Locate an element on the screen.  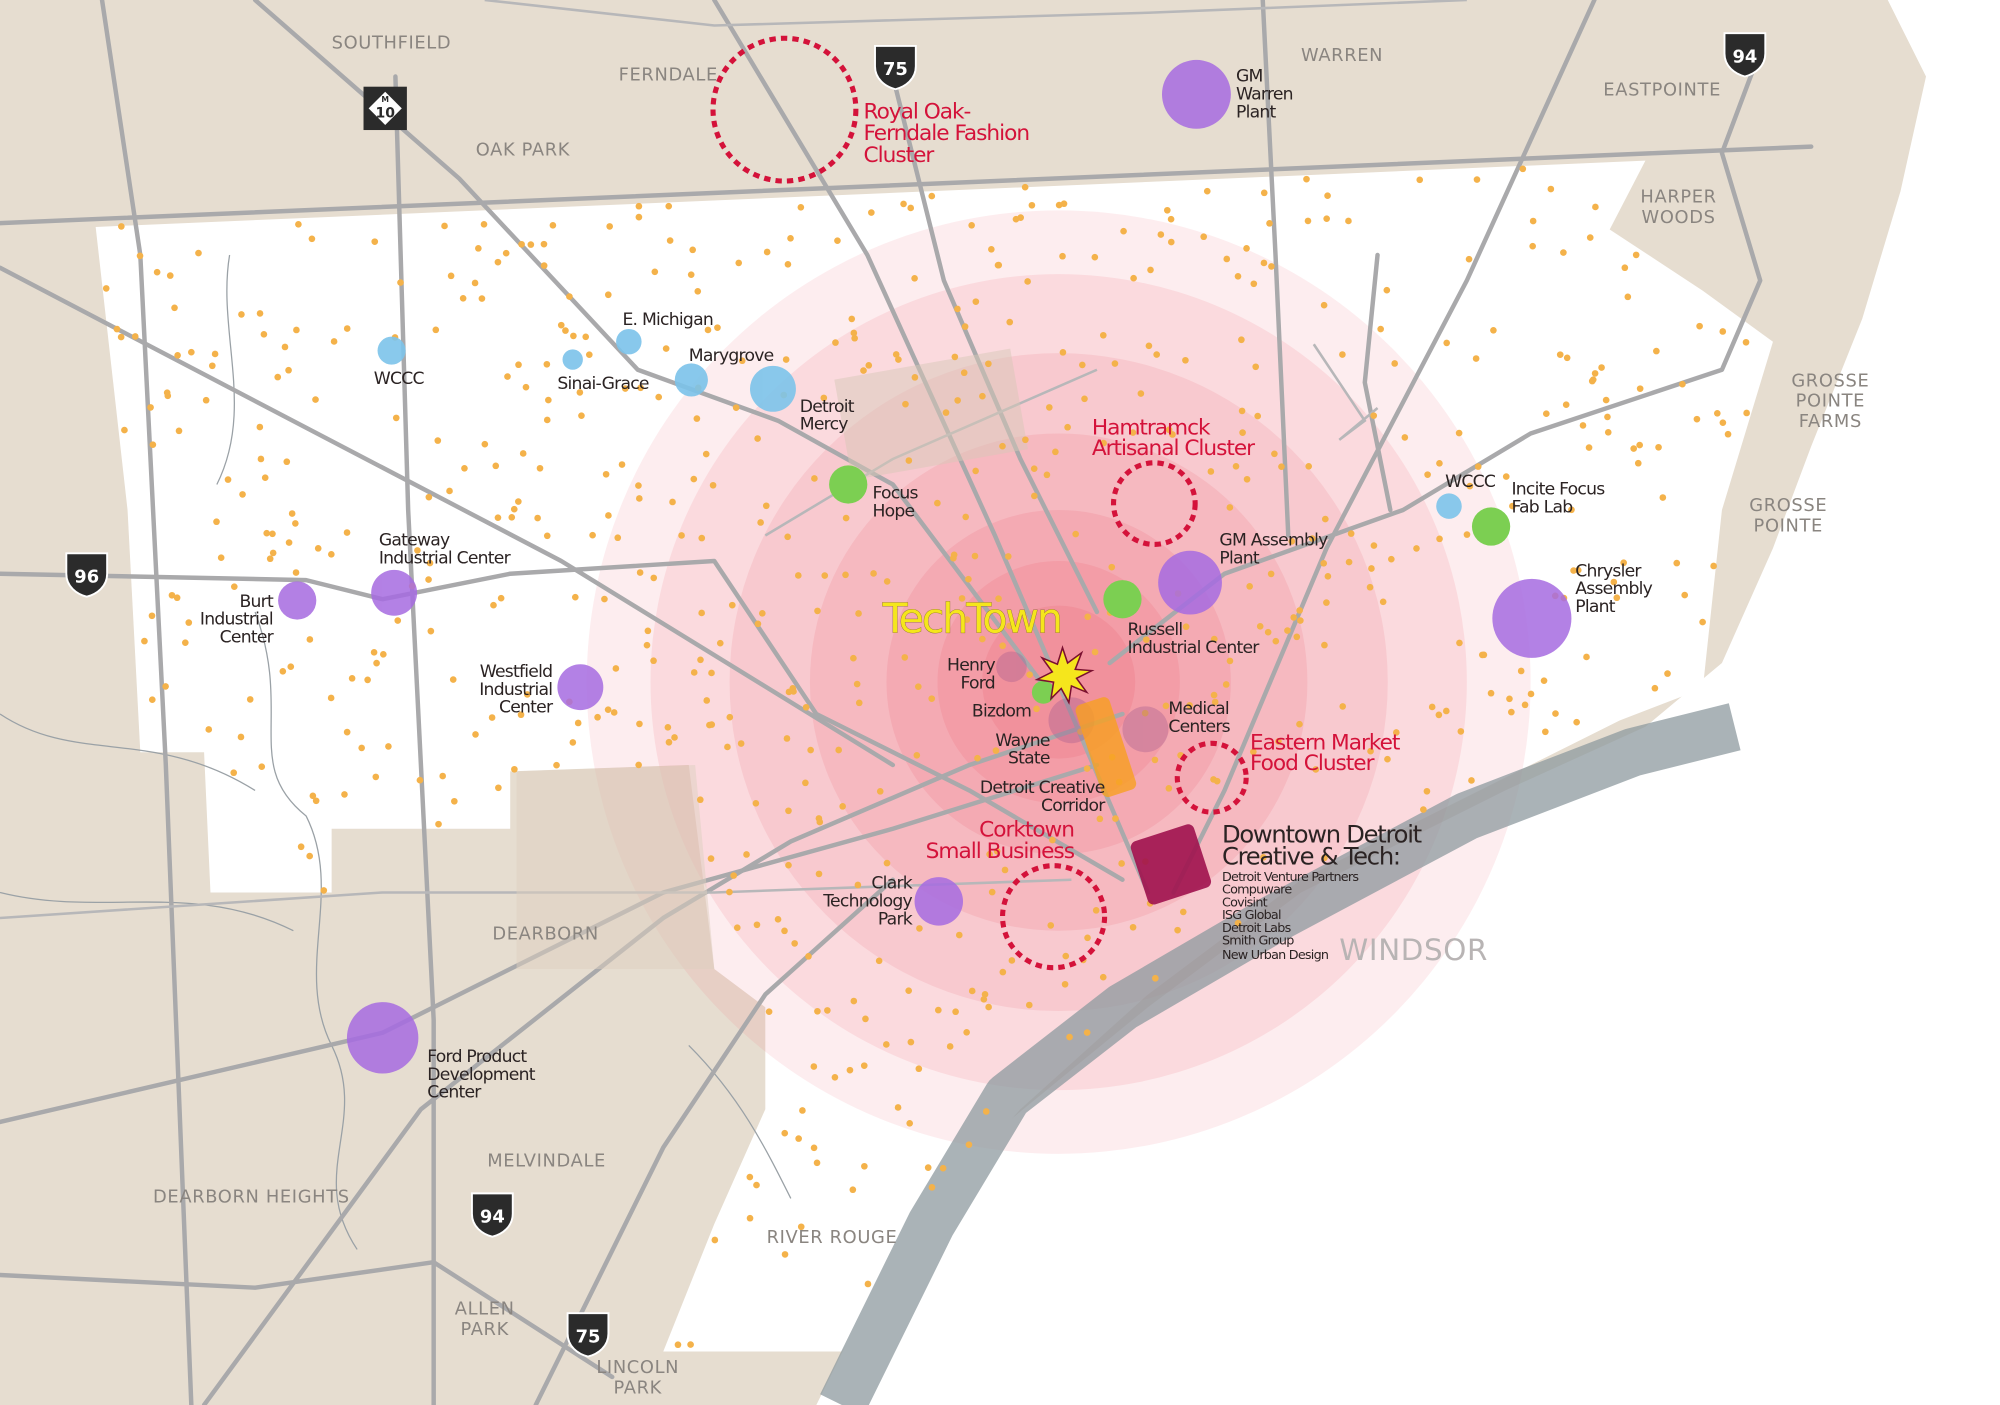
wccc-east-marker is located at coordinates (1449, 506).